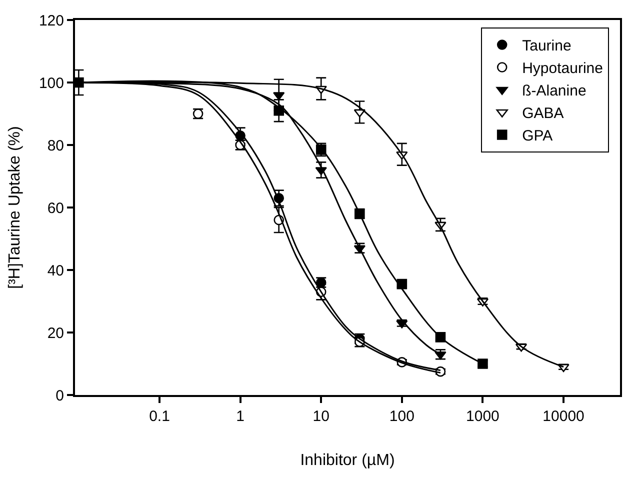 Image resolution: width=634 pixels, height=480 pixels. Describe the element at coordinates (321, 416) in the screenshot. I see `x-tick-label: 10` at that location.